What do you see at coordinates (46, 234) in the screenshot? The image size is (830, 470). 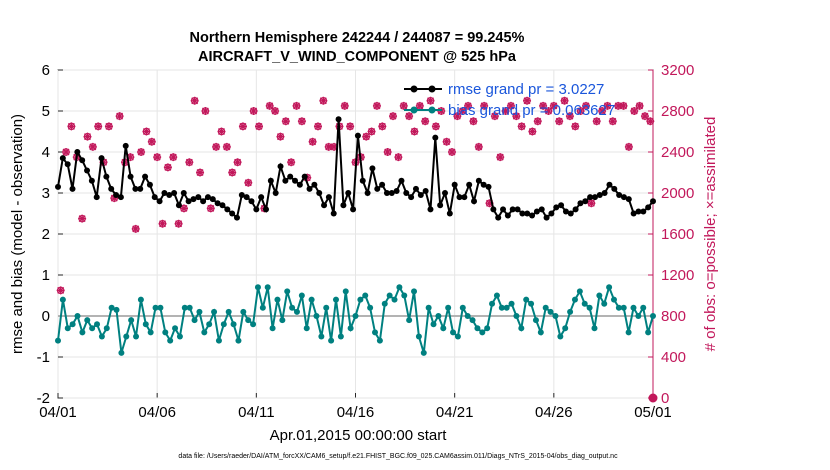 I see `y-tick-label: 2` at bounding box center [46, 234].